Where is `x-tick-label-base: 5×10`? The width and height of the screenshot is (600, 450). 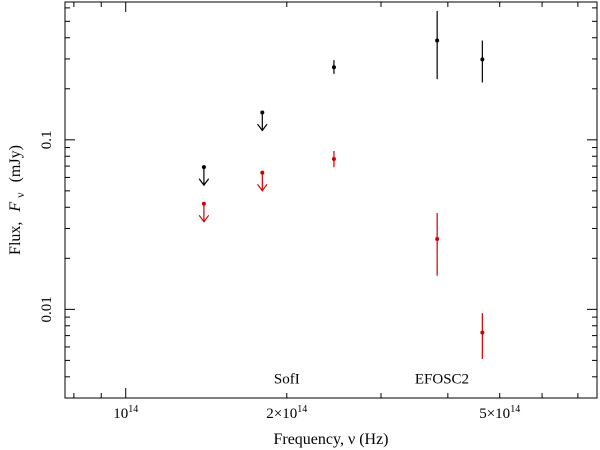
x-tick-label-base: 5×10 is located at coordinates (494, 414).